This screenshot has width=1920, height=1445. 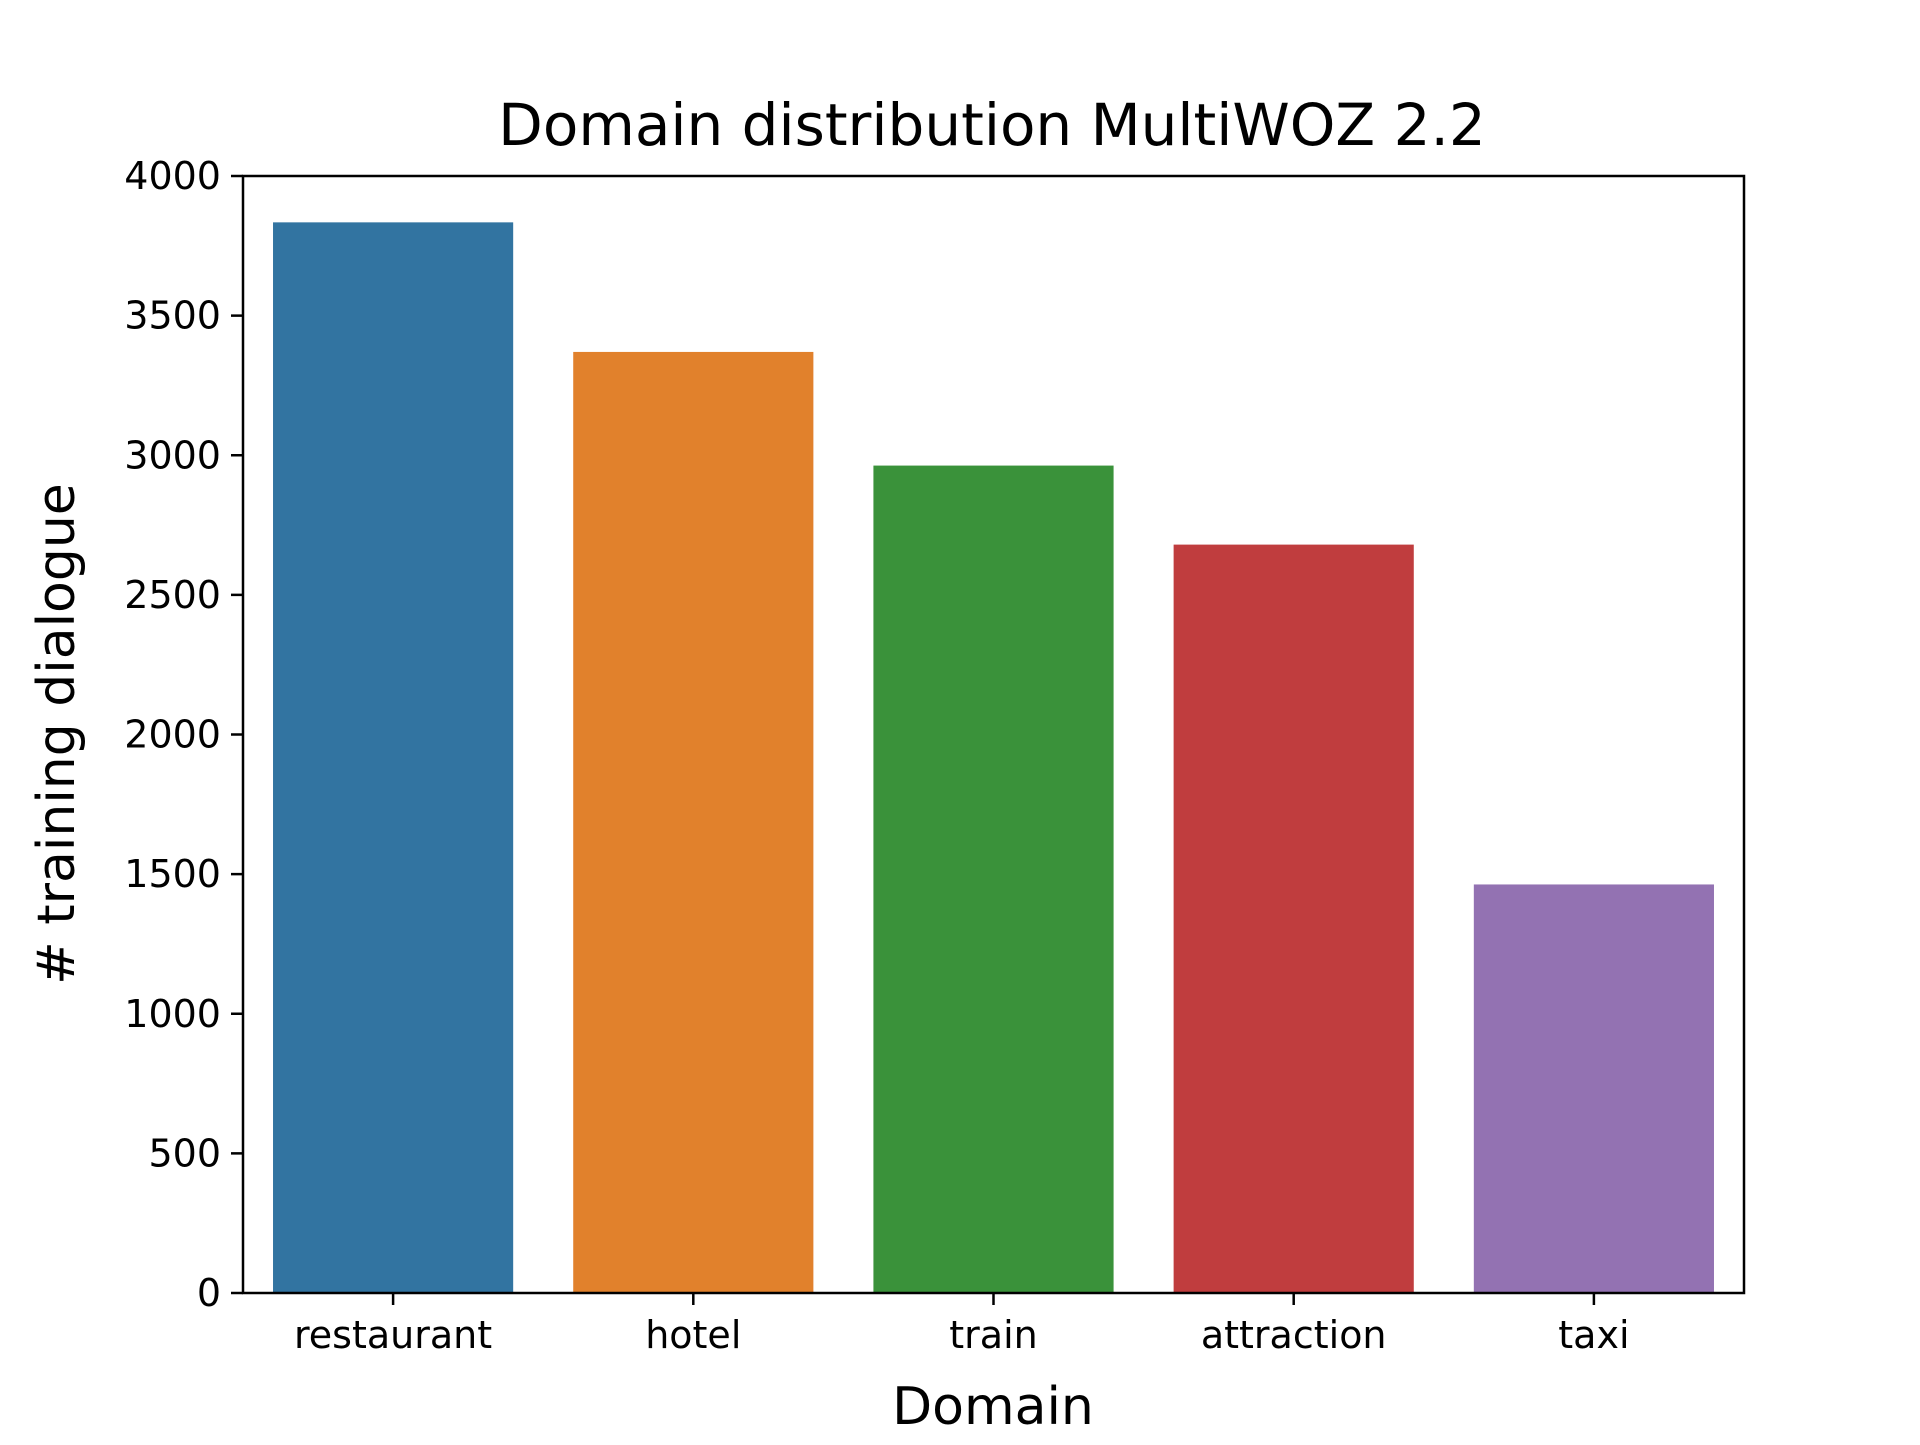 I want to click on bar-attraction, so click(x=1293, y=918).